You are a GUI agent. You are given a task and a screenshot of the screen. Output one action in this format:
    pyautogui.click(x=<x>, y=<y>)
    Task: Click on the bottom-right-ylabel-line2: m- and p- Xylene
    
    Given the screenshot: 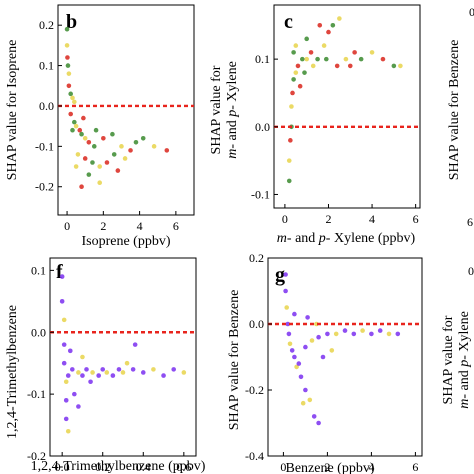 What is the action you would take?
    pyautogui.click(x=464, y=360)
    